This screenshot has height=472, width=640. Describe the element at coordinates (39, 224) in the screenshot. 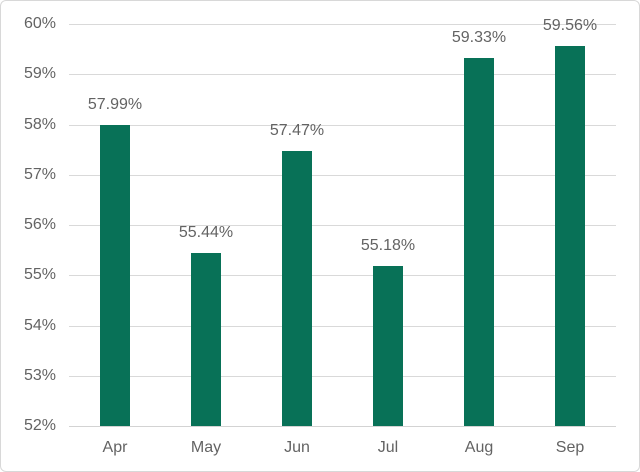

I see `y-tick-label: 56%` at that location.